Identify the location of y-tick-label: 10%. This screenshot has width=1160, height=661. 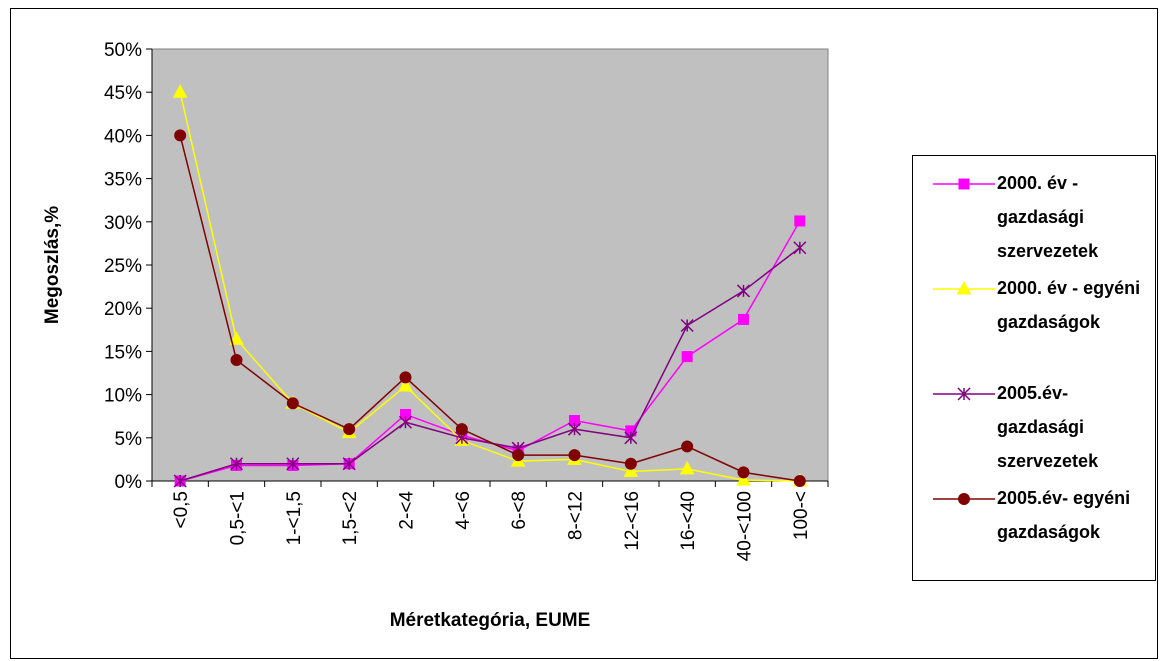
(123, 396).